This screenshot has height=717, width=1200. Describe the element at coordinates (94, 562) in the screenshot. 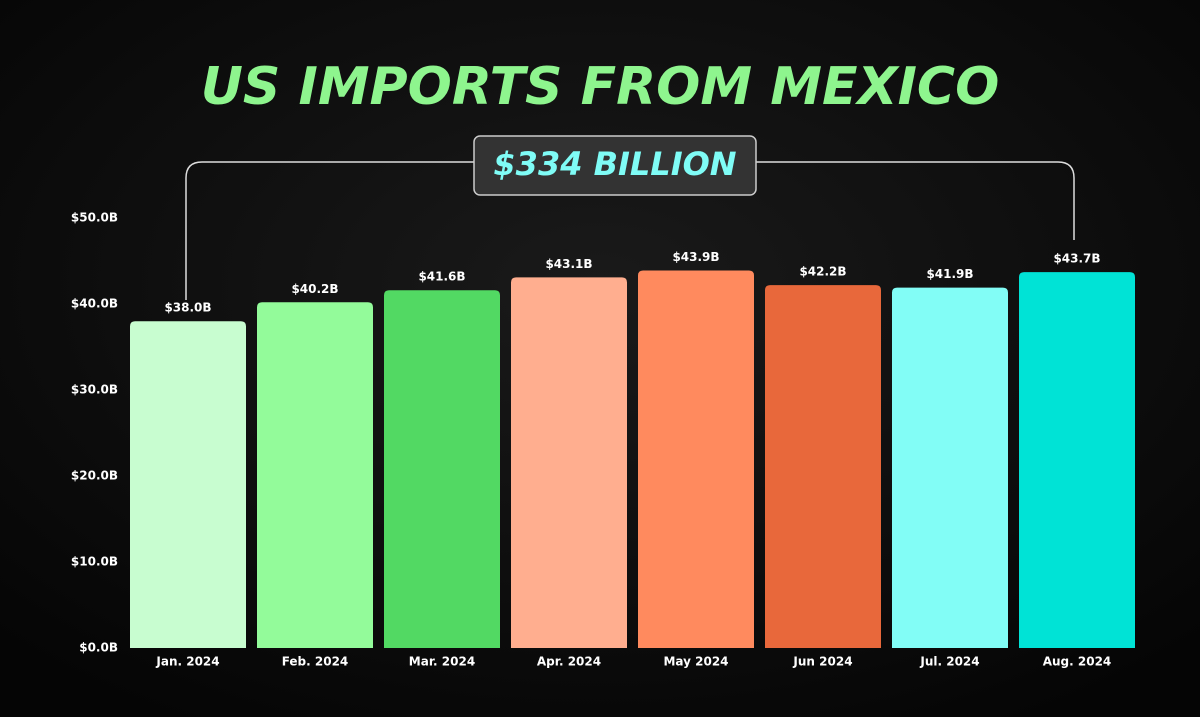

I see `y-tick-label: $10.0B` at that location.